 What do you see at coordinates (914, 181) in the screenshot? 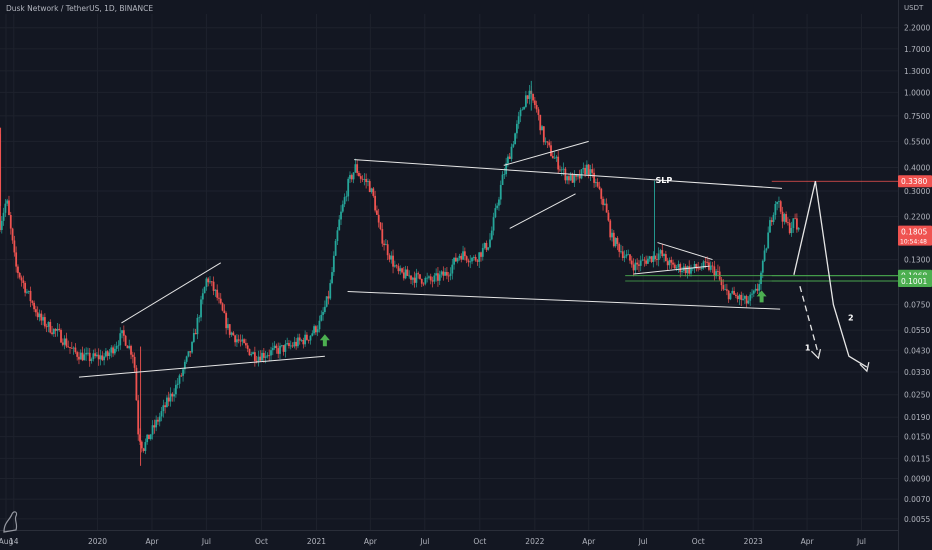
I see `level-label-red: 0.3380` at bounding box center [914, 181].